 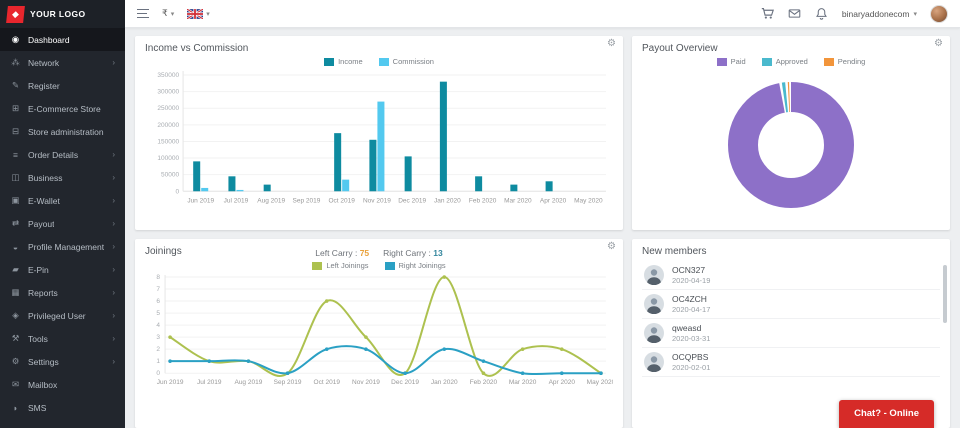 I want to click on logo-text: YOUR LOGO, so click(x=58, y=14).